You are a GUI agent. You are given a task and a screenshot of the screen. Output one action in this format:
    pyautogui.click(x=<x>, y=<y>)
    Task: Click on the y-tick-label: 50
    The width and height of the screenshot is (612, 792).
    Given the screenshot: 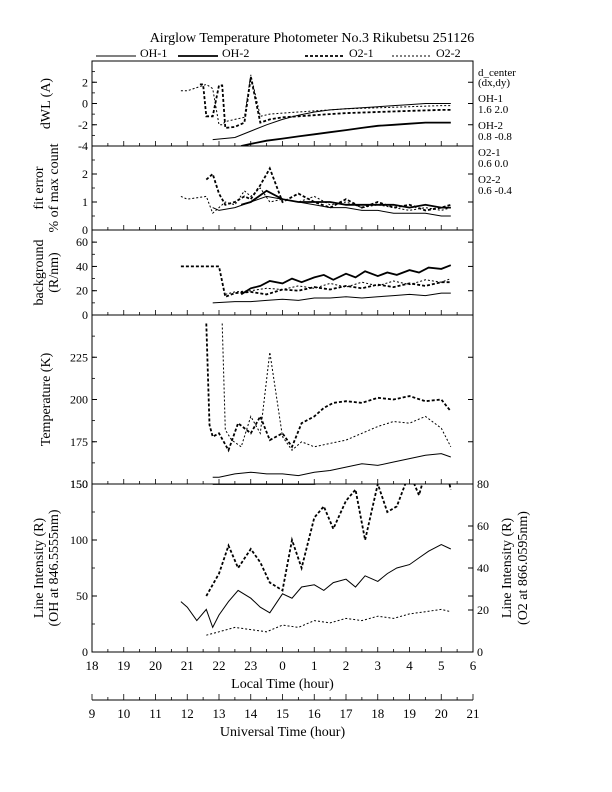 What is the action you would take?
    pyautogui.click(x=82, y=596)
    